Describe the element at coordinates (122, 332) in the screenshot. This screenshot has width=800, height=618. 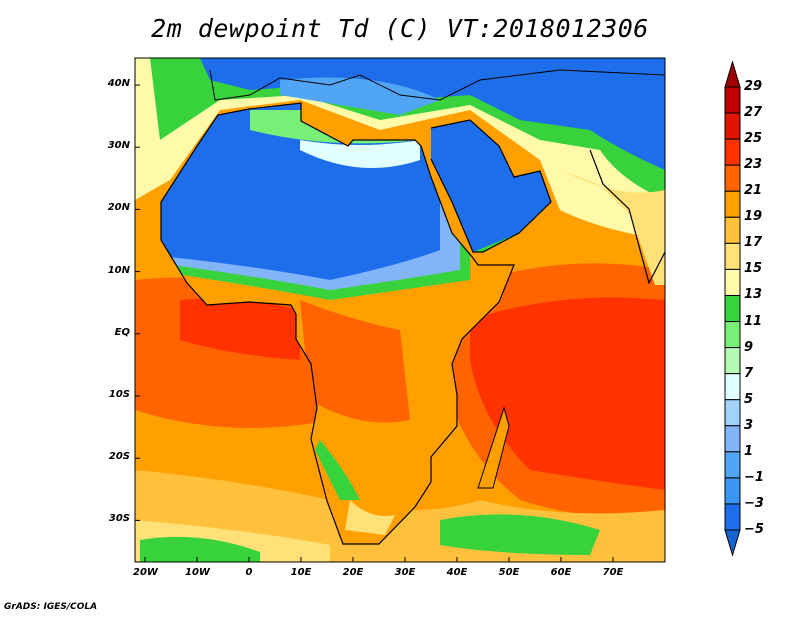
I see `lat-label: EQ` at that location.